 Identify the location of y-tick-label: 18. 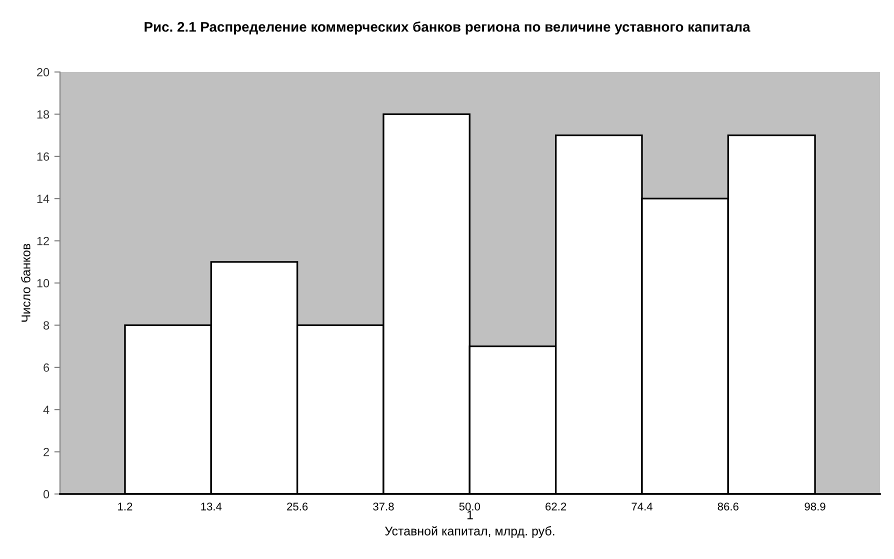
(43, 114).